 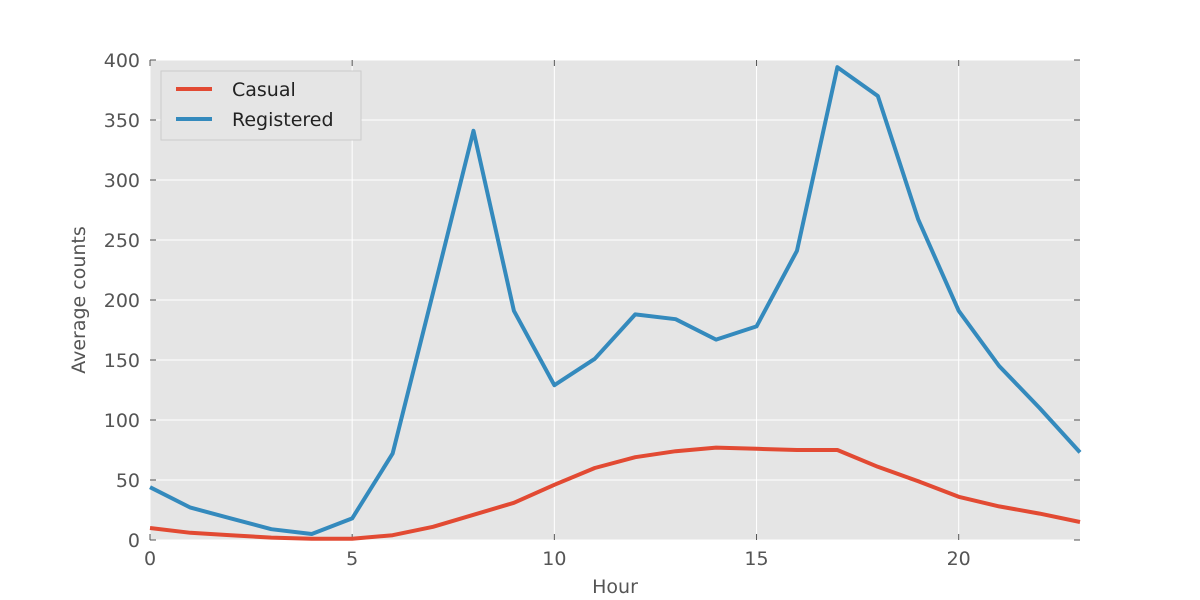 What do you see at coordinates (264, 90) in the screenshot?
I see `legend-label-casual: Casual` at bounding box center [264, 90].